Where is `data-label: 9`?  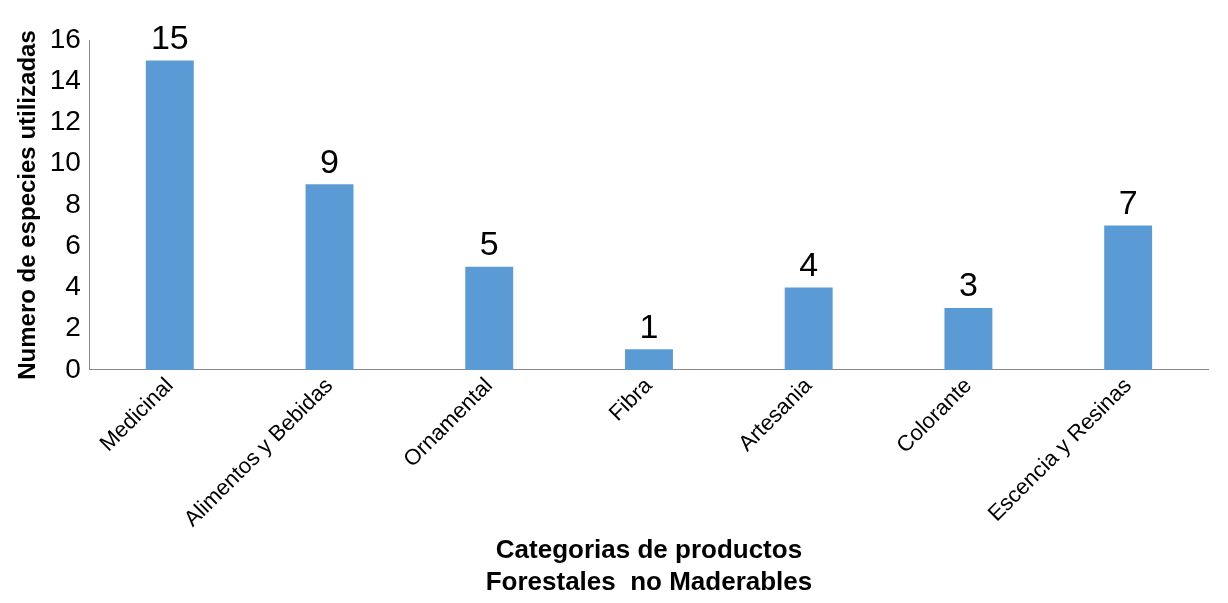
data-label: 9 is located at coordinates (329, 160).